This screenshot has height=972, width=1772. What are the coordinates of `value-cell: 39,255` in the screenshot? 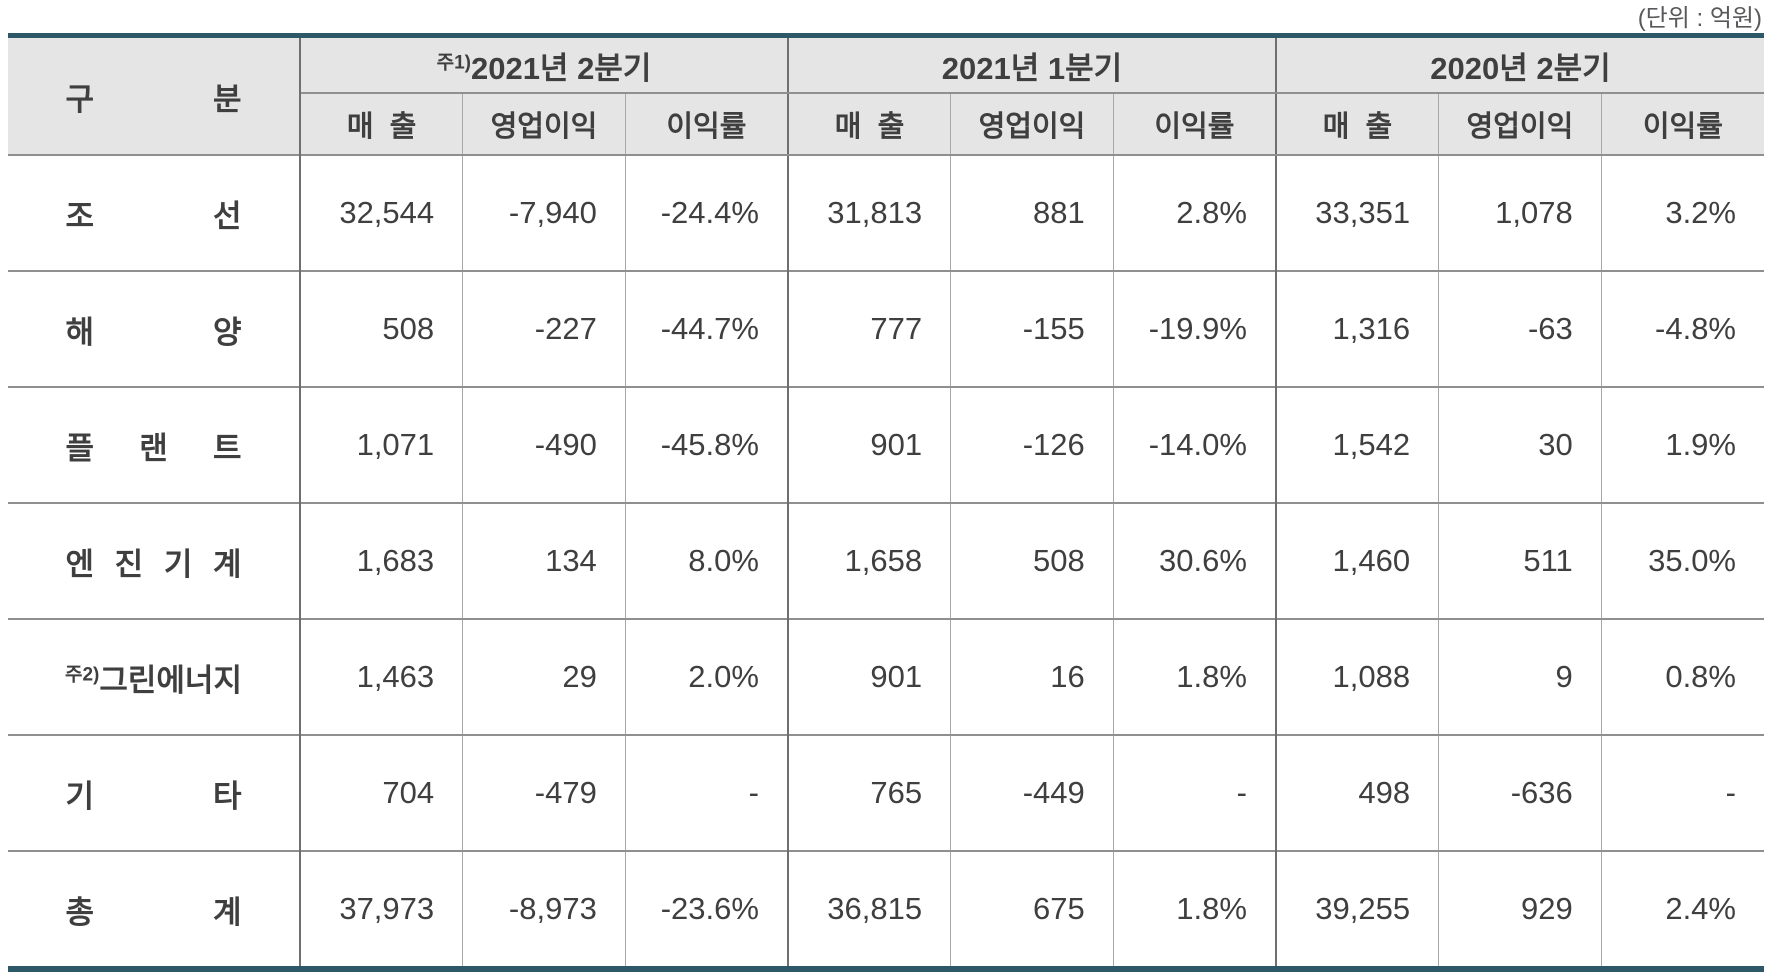 It's located at (1356, 909).